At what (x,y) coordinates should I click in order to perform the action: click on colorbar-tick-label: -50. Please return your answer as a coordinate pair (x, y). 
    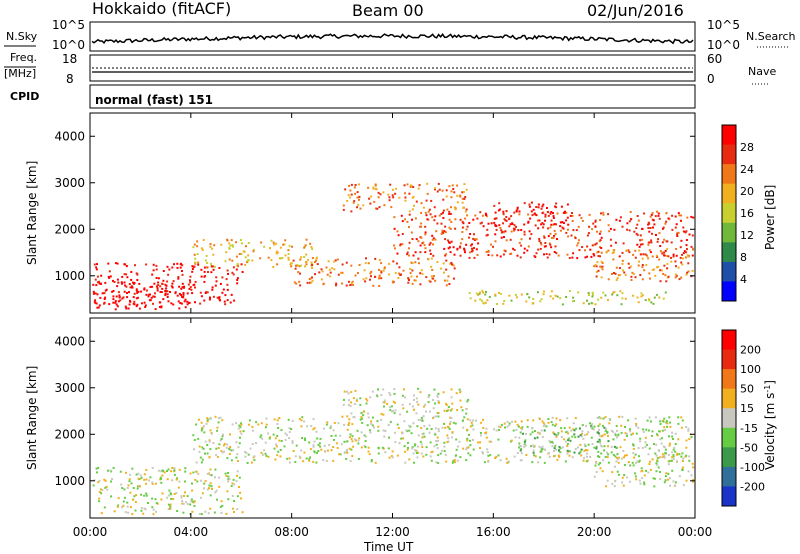
    Looking at the image, I should click on (749, 447).